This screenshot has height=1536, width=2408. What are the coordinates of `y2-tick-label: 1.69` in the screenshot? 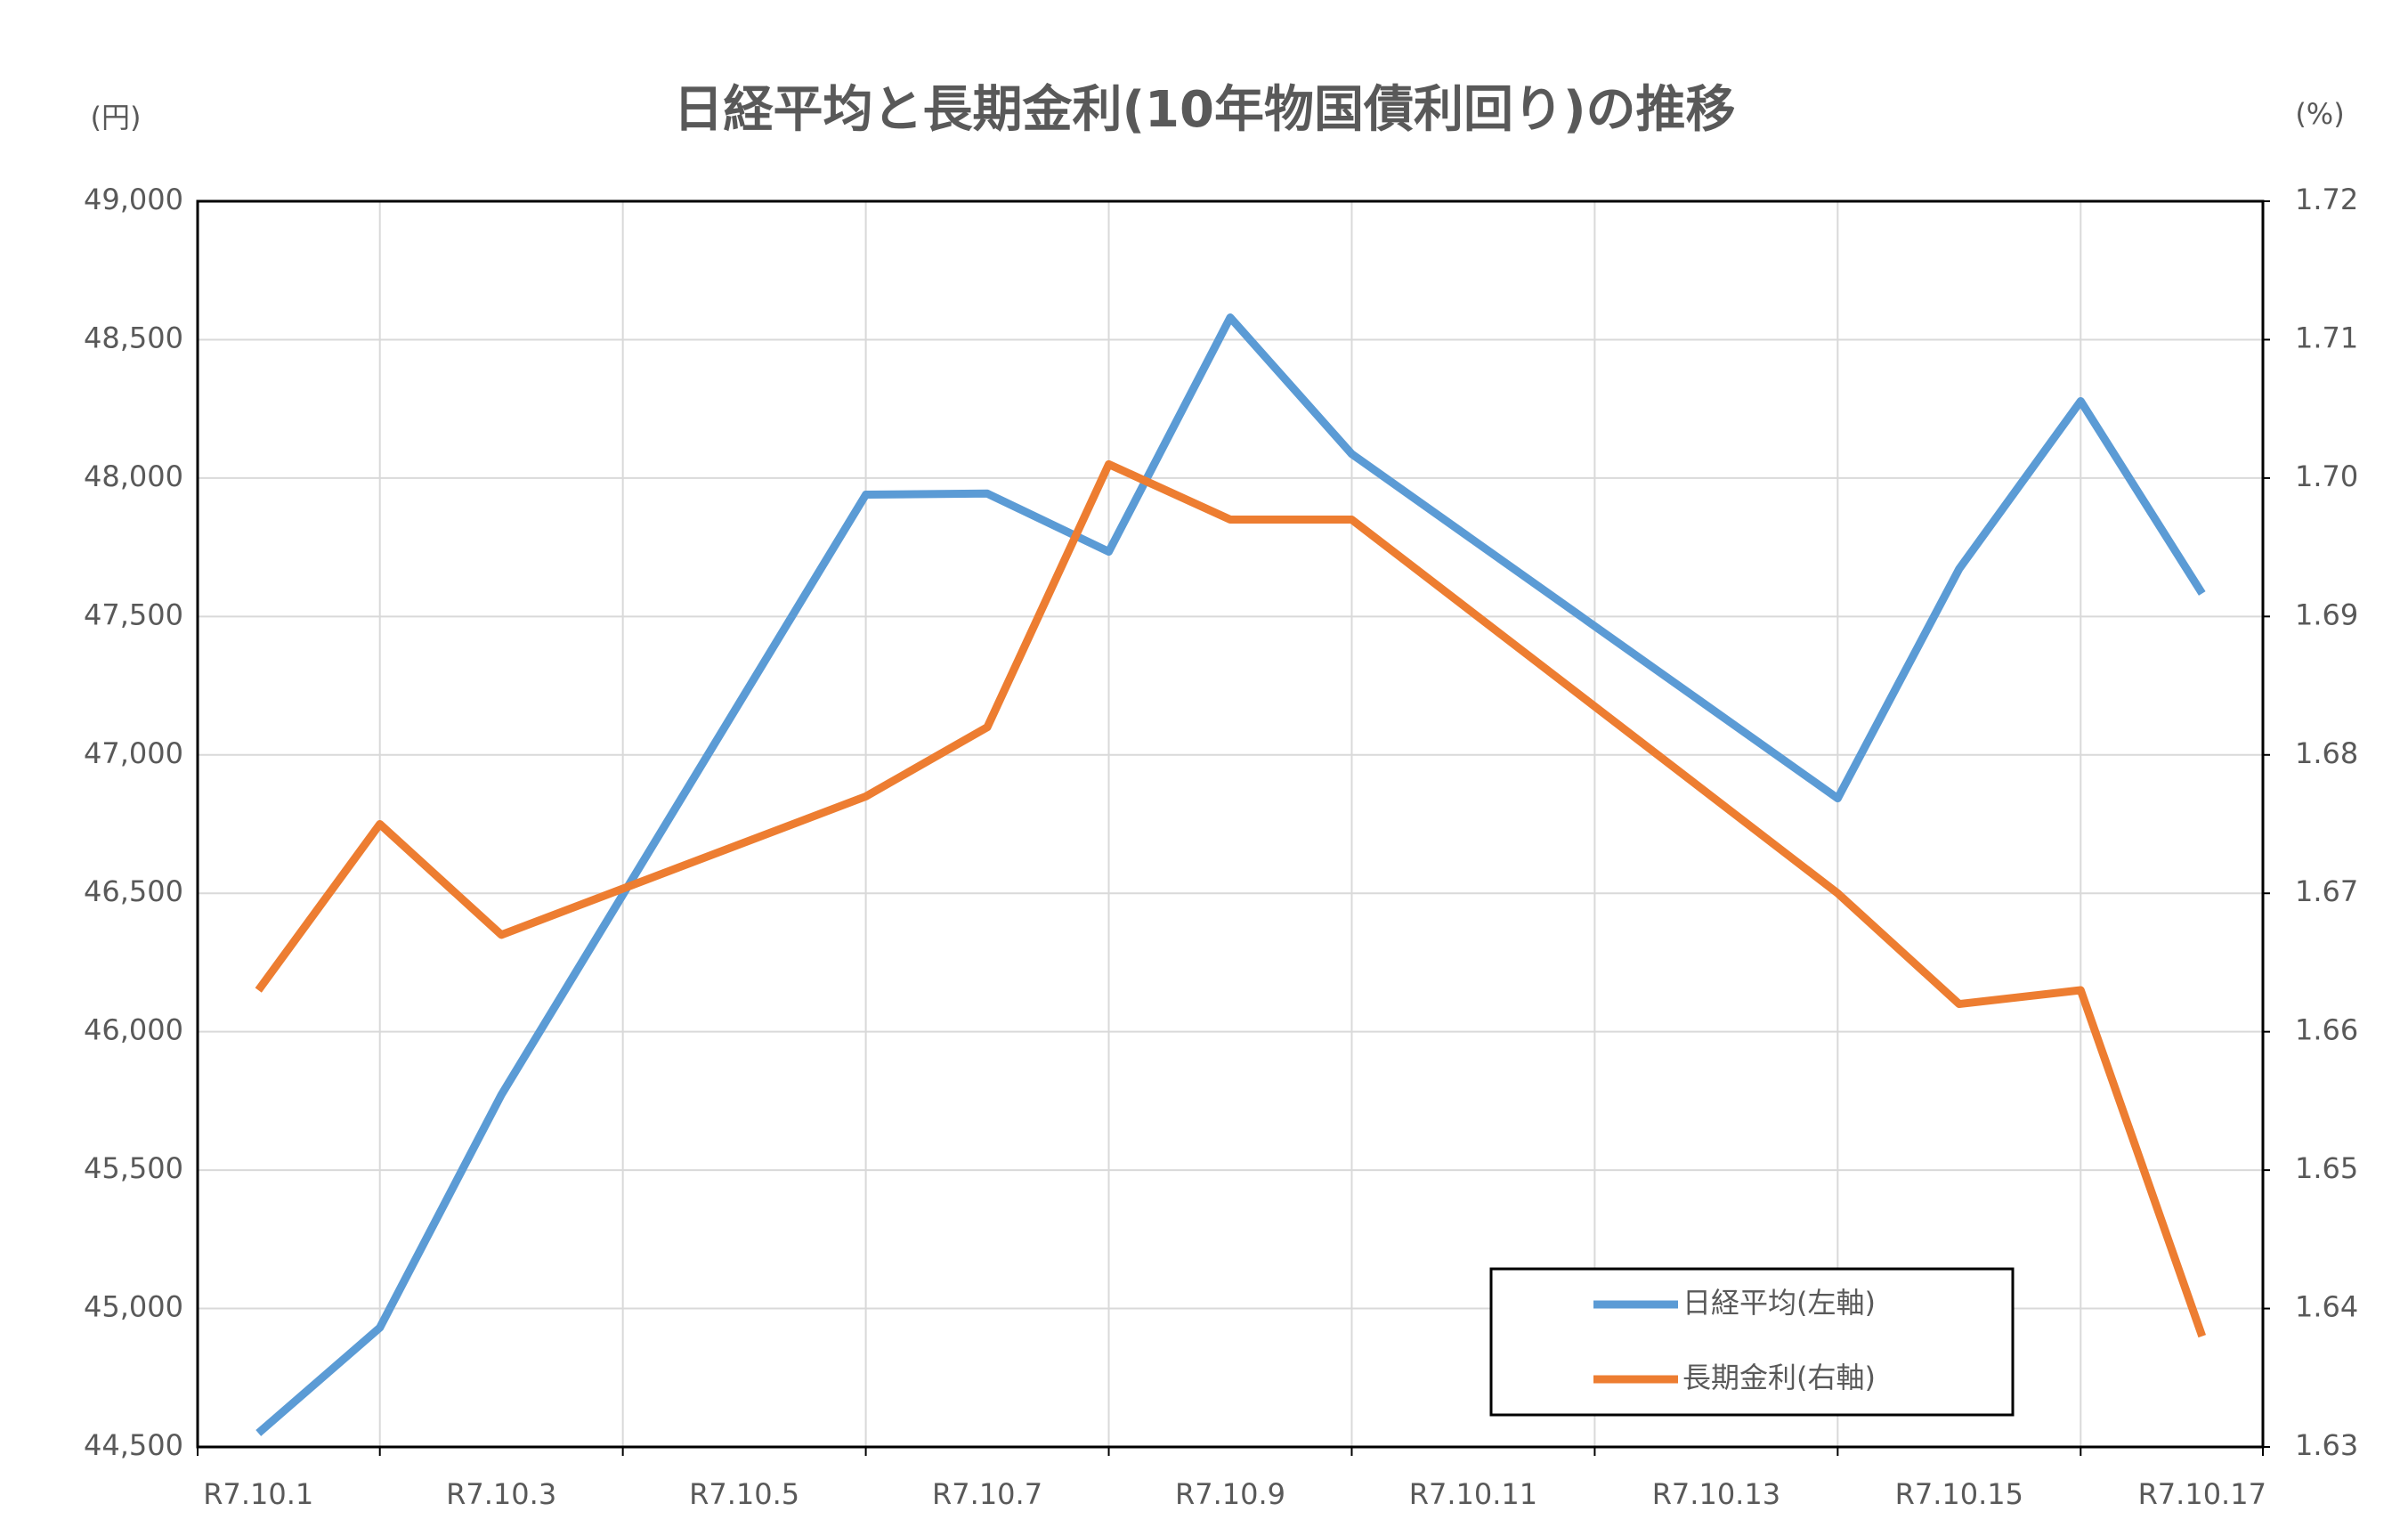 It's located at (2326, 614).